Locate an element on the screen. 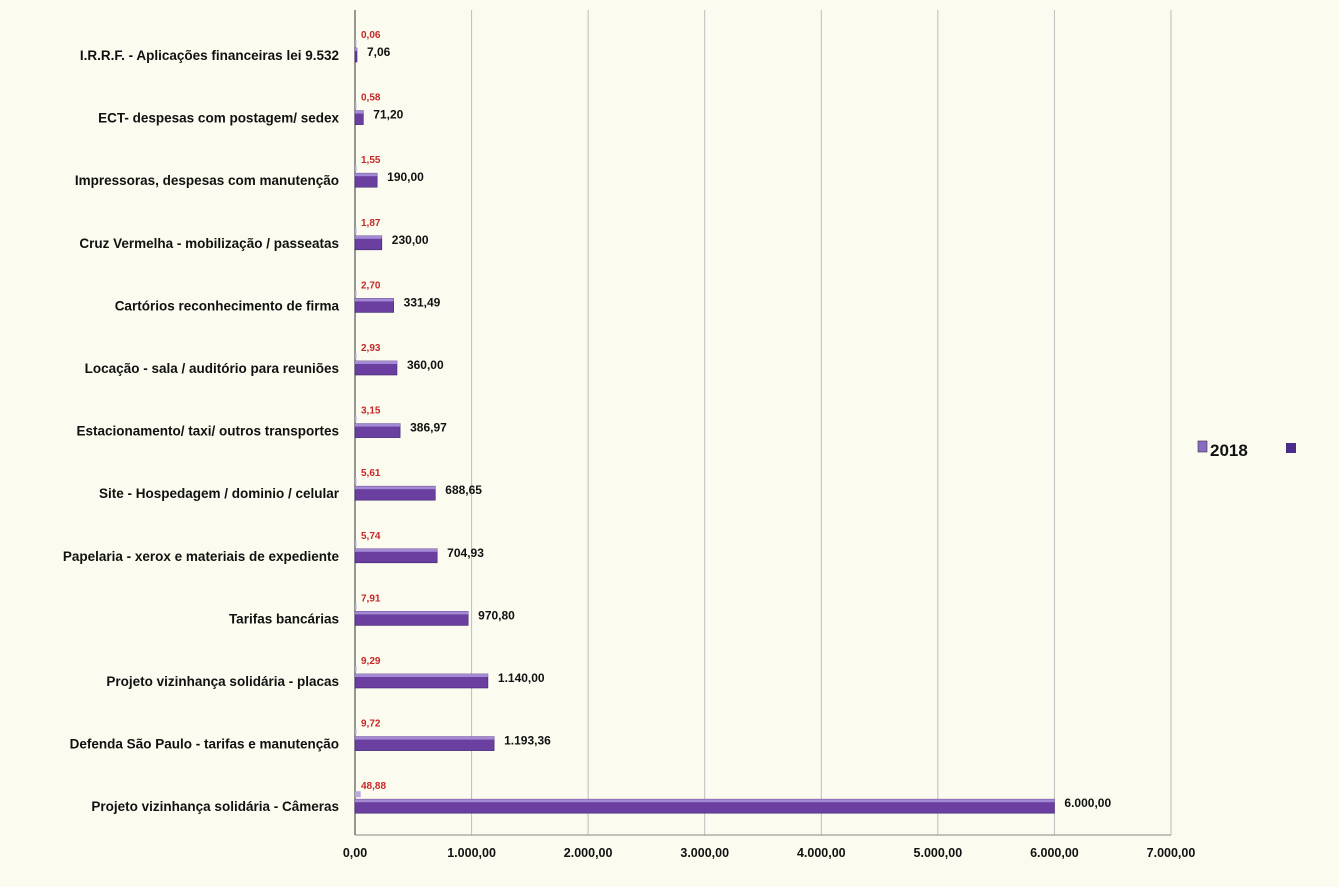 This screenshot has width=1339, height=887. percent-label: 3,15 is located at coordinates (371, 411).